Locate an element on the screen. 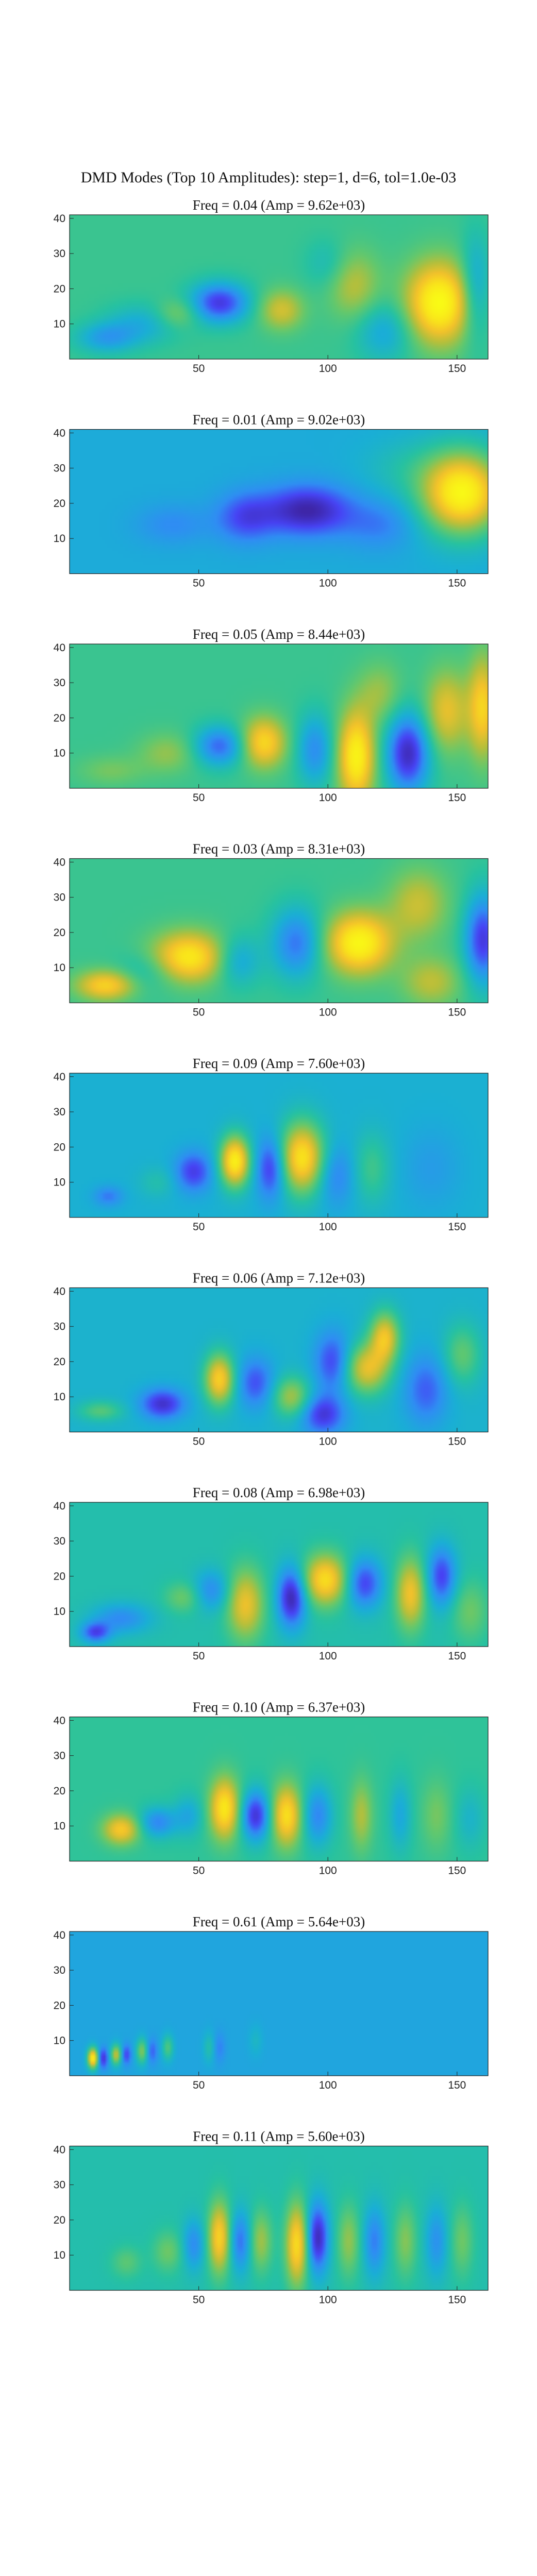  panel-title: Freq = 0.11 (Amp = 5.60e+03) is located at coordinates (278, 2136).